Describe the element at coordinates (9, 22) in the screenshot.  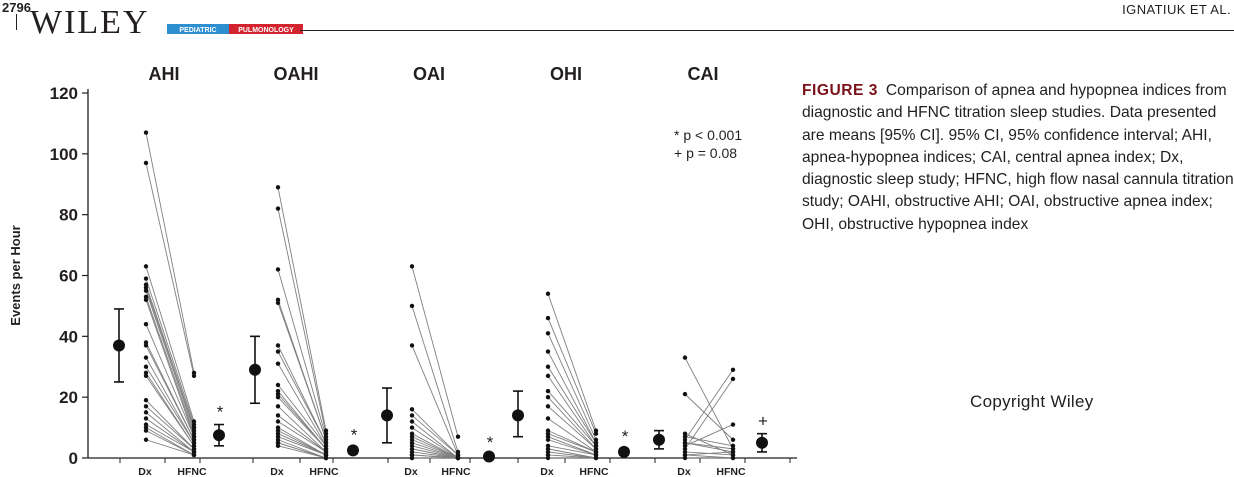
I see `header-divider` at that location.